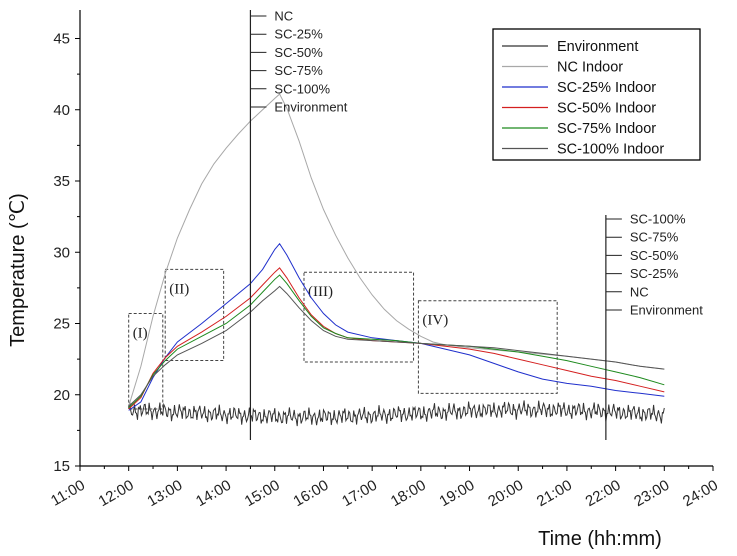 This screenshot has height=556, width=737. Describe the element at coordinates (603, 493) in the screenshot. I see `x-tick-label: 22:00` at that location.